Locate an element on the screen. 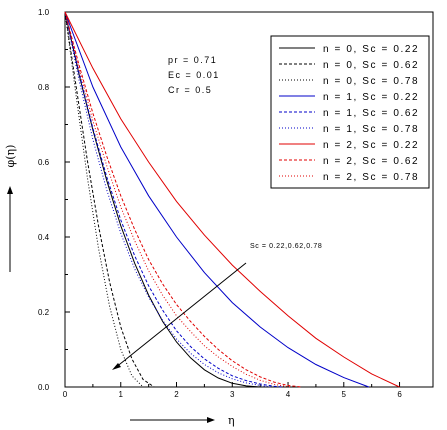 The width and height of the screenshot is (447, 430). x-tick-label: 1 is located at coordinates (121, 394).